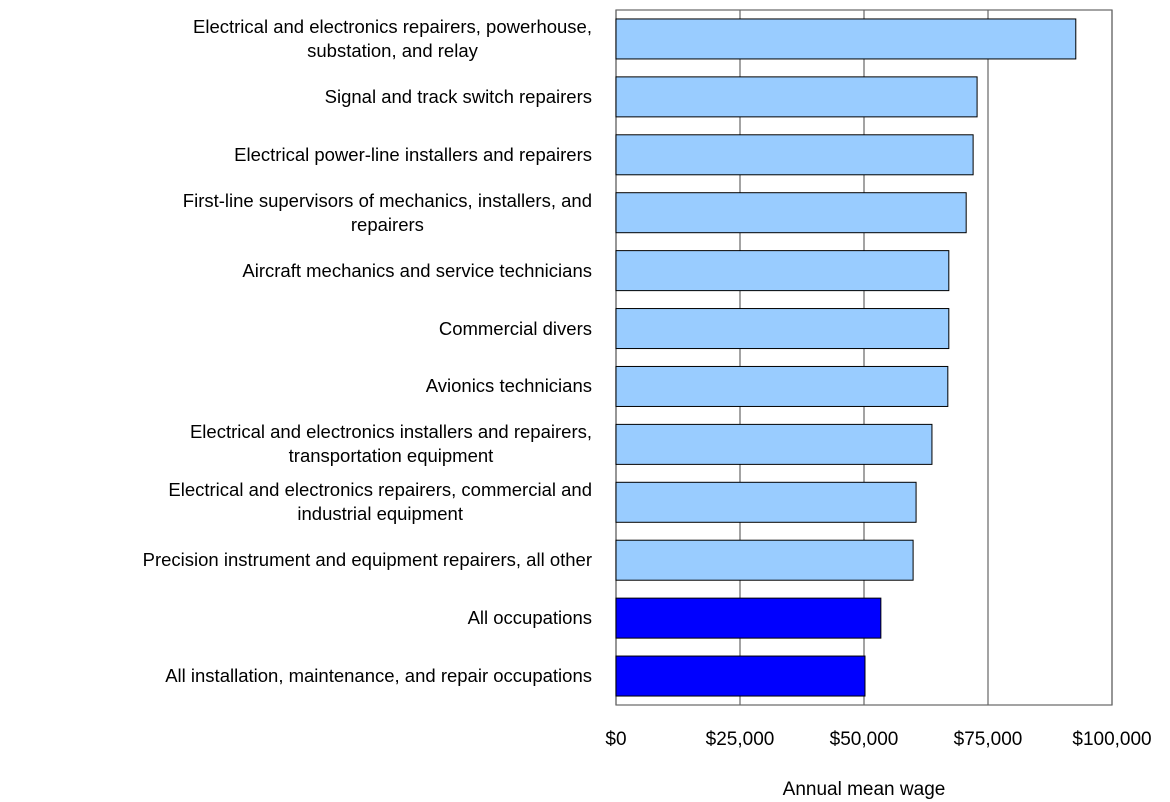  I want to click on label-line: substation, and relay, so click(392, 50).